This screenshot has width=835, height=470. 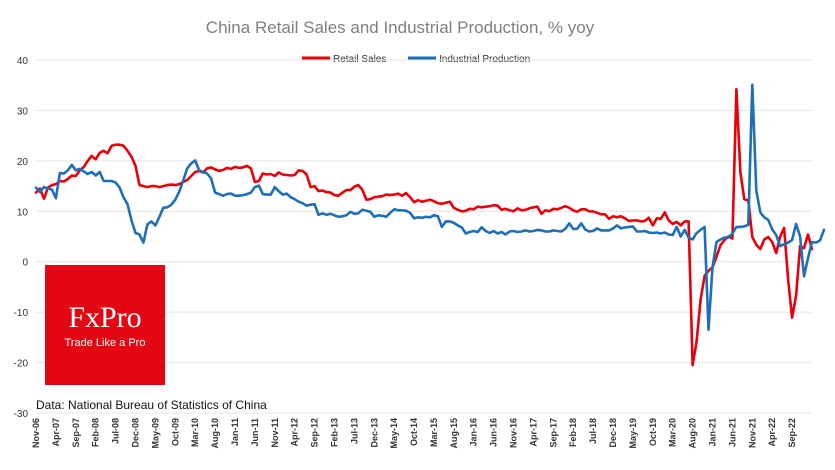 I want to click on y-tick-label: 20, so click(x=23, y=162).